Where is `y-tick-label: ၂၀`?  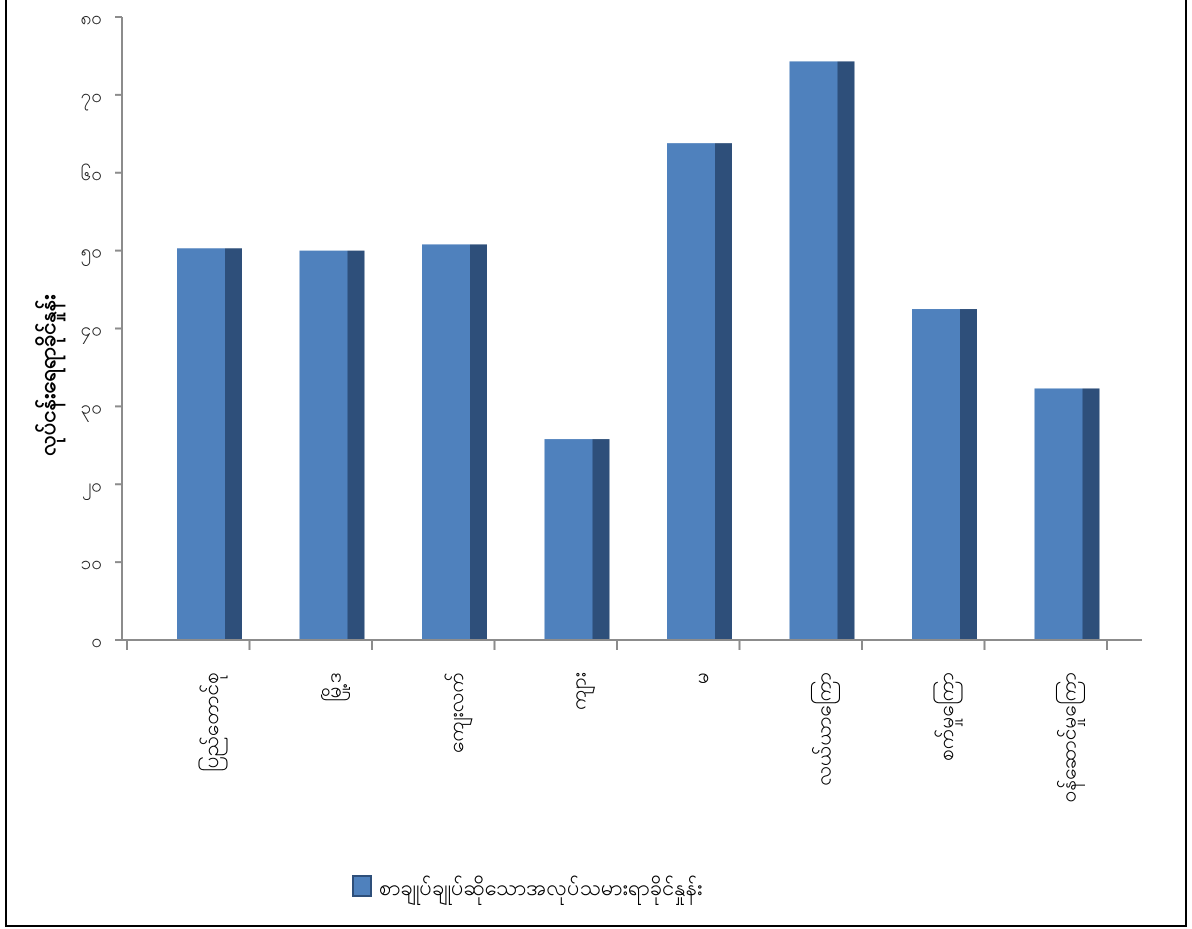
y-tick-label: ၂၀ is located at coordinates (92, 487).